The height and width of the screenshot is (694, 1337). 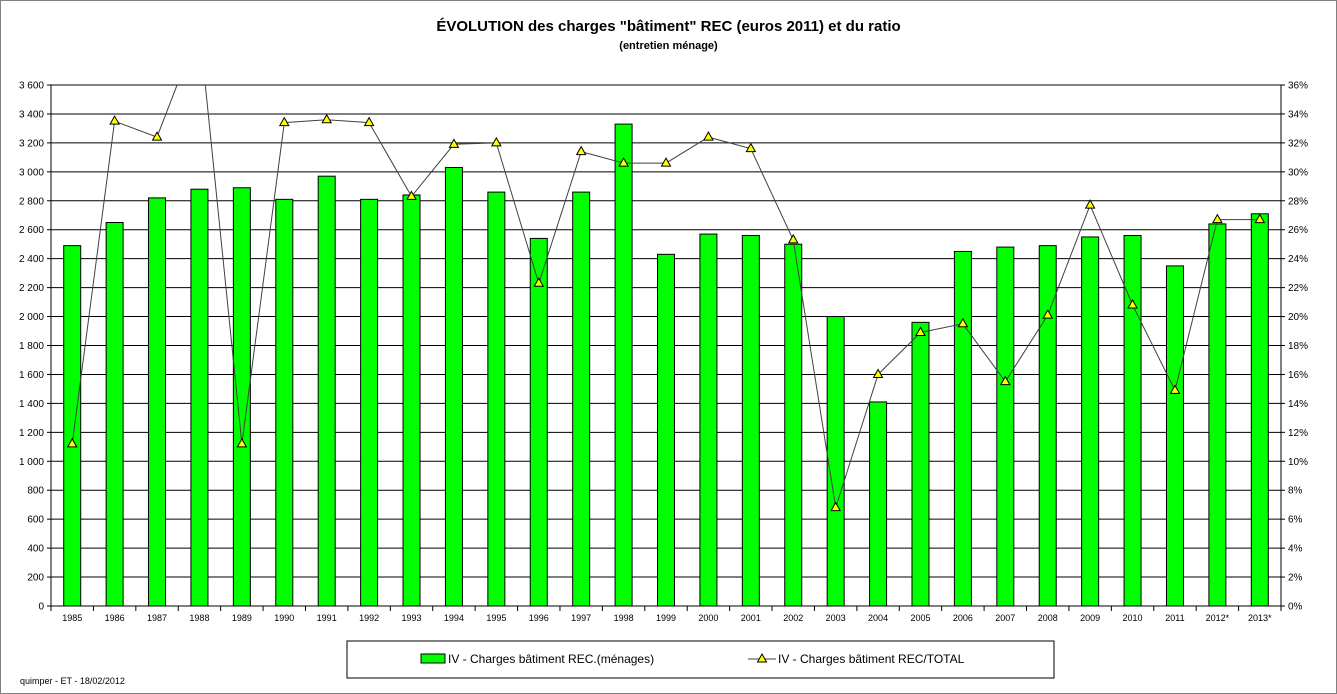 I want to click on y-left-tick-label: 1 000, so click(x=31, y=462).